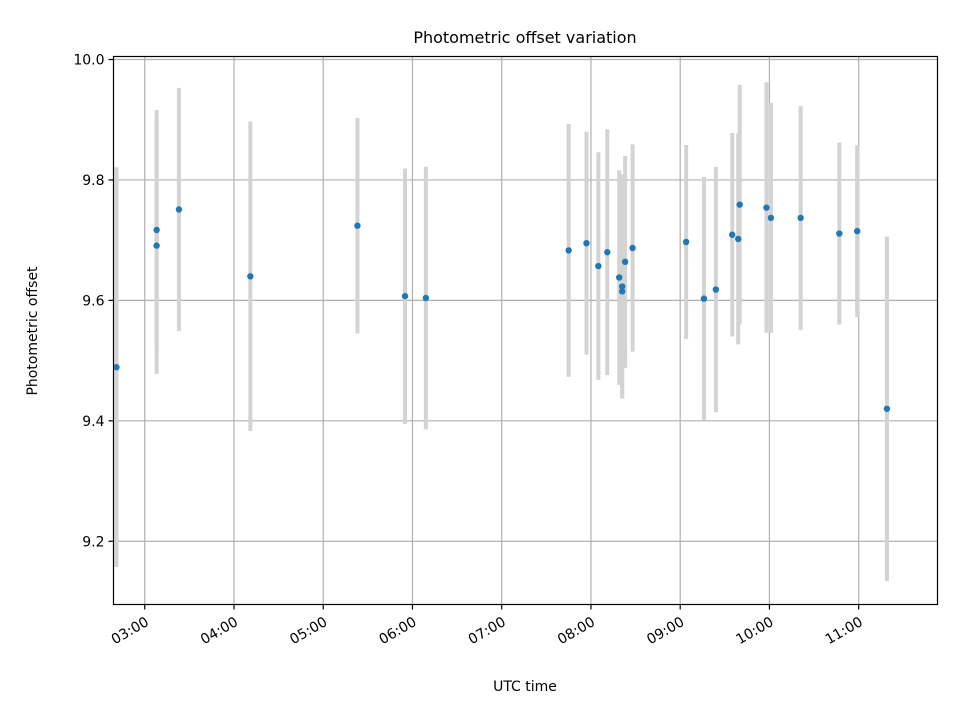  I want to click on y-tick-label: 9.2, so click(93, 542).